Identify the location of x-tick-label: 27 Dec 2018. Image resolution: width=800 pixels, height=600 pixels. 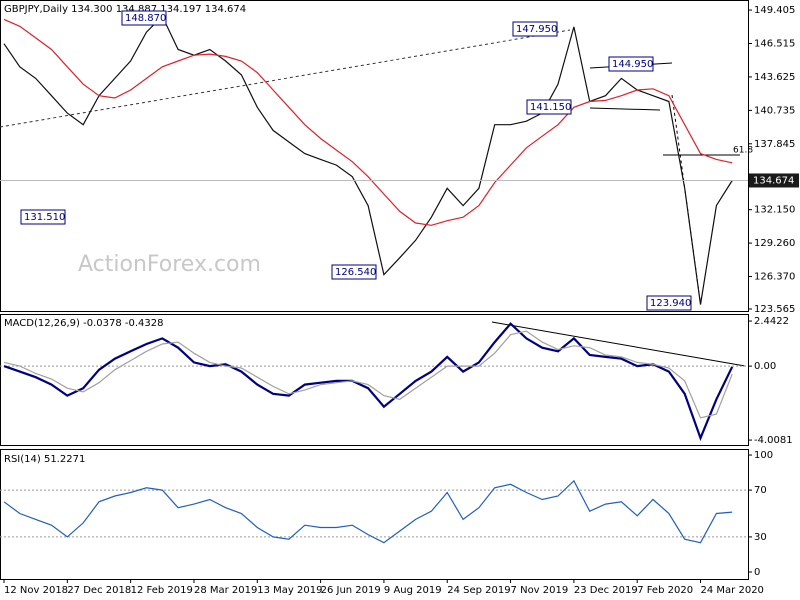
(99, 590).